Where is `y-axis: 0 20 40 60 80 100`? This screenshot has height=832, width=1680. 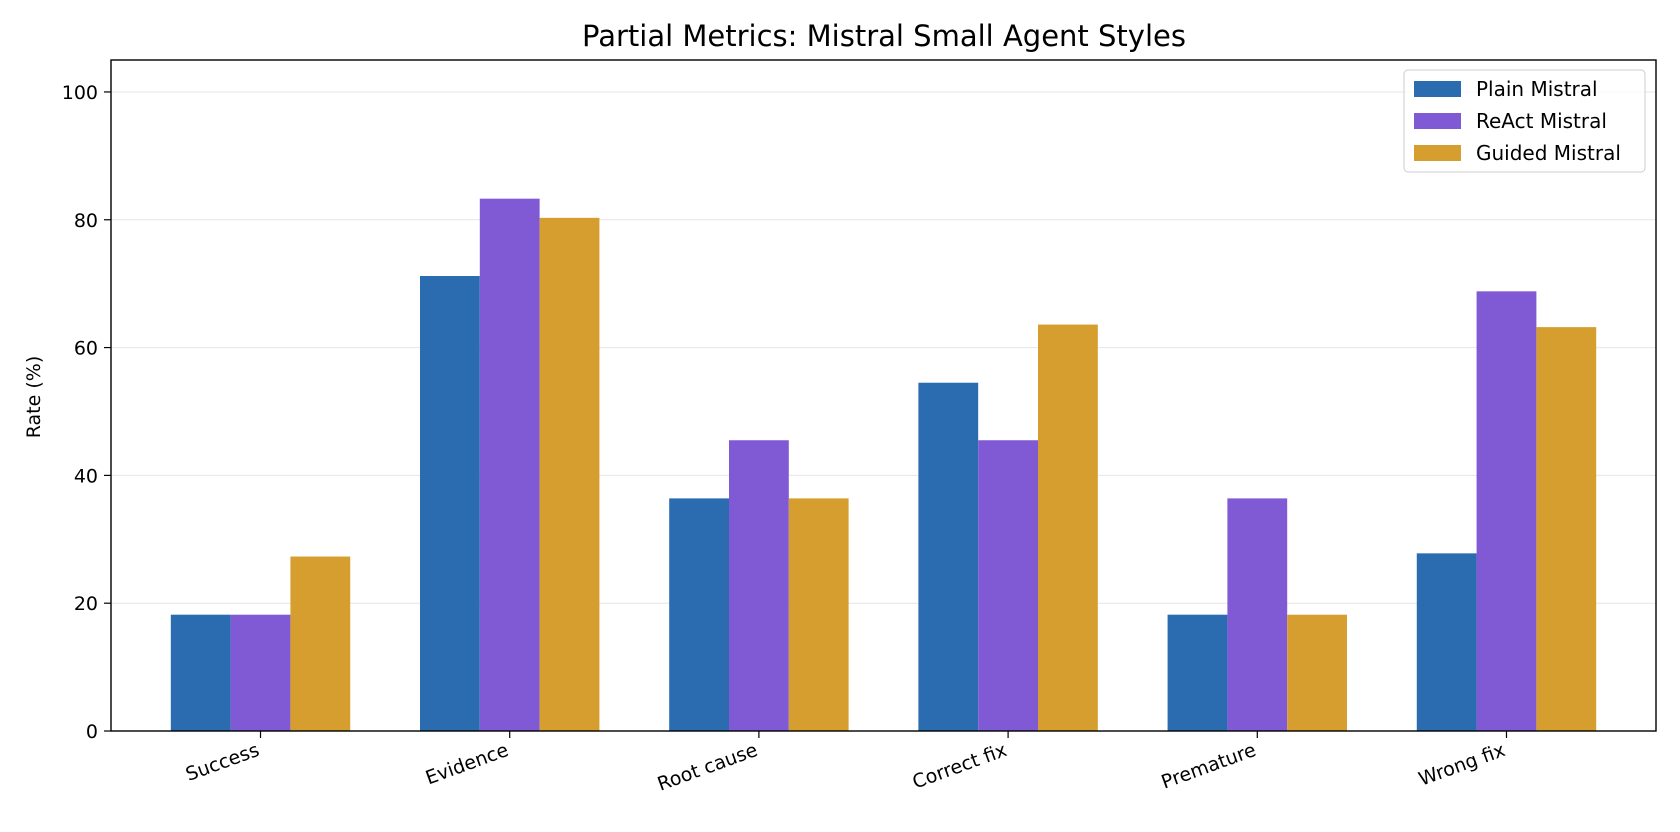
y-axis: 0 20 40 60 80 100 is located at coordinates (86, 412).